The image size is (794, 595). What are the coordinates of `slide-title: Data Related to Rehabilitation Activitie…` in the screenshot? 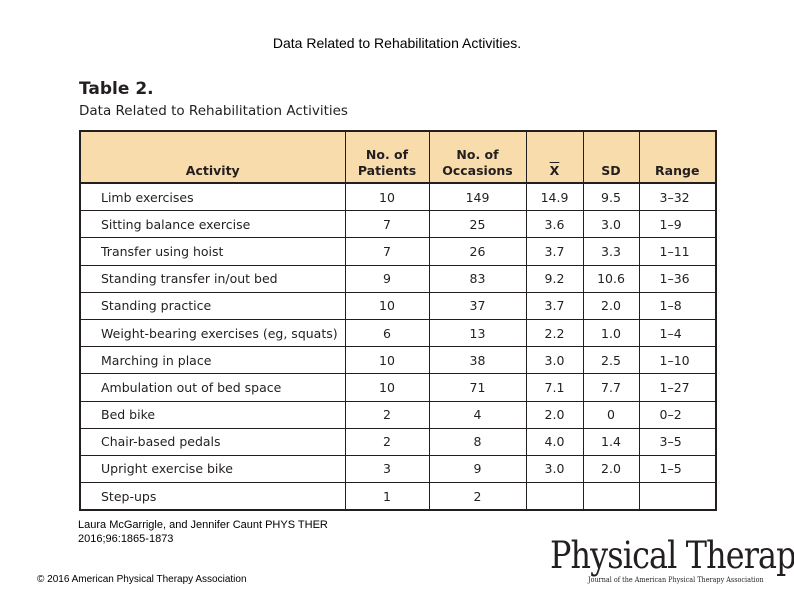 It's located at (397, 43).